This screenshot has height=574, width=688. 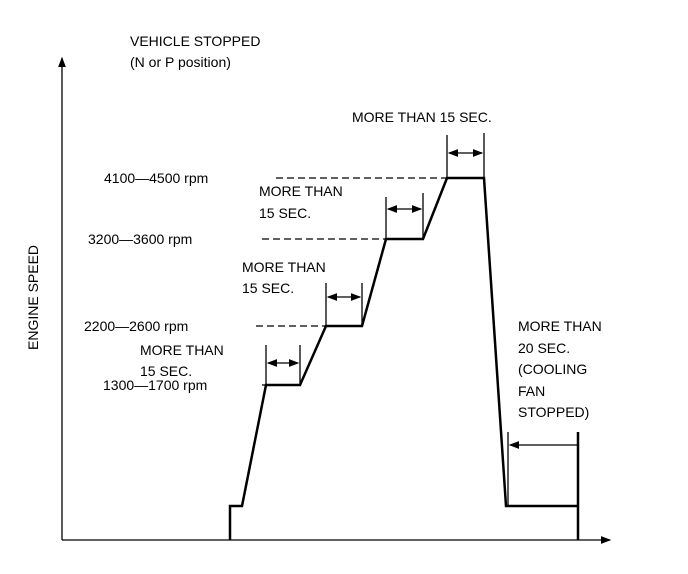 I want to click on header-line2: (N or P position), so click(x=180, y=62).